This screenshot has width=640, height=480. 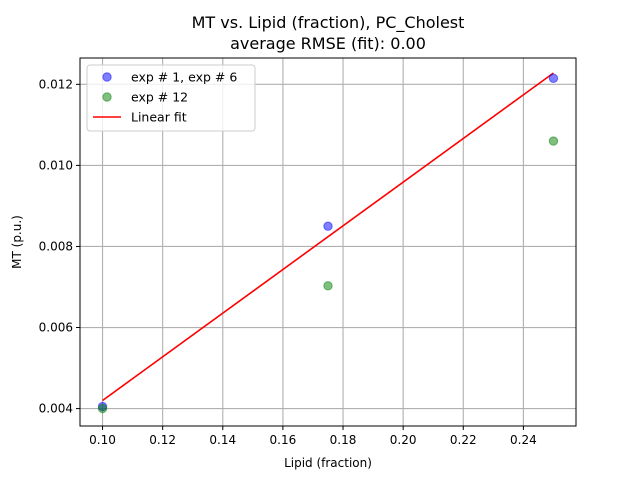 I want to click on x-tick-label: 0.16, so click(x=283, y=440).